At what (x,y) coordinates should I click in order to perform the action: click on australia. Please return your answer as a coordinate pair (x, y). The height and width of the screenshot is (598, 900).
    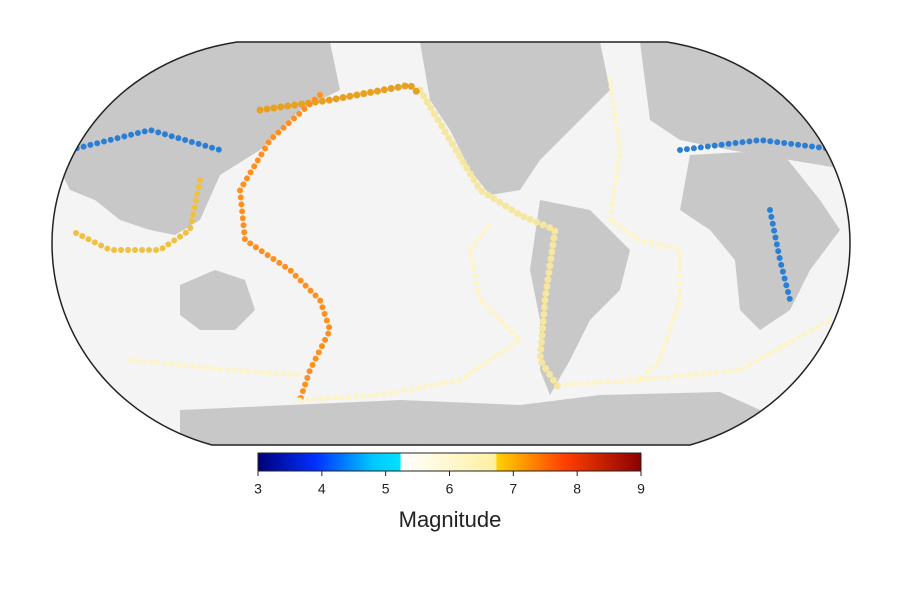
    Looking at the image, I should click on (217, 300).